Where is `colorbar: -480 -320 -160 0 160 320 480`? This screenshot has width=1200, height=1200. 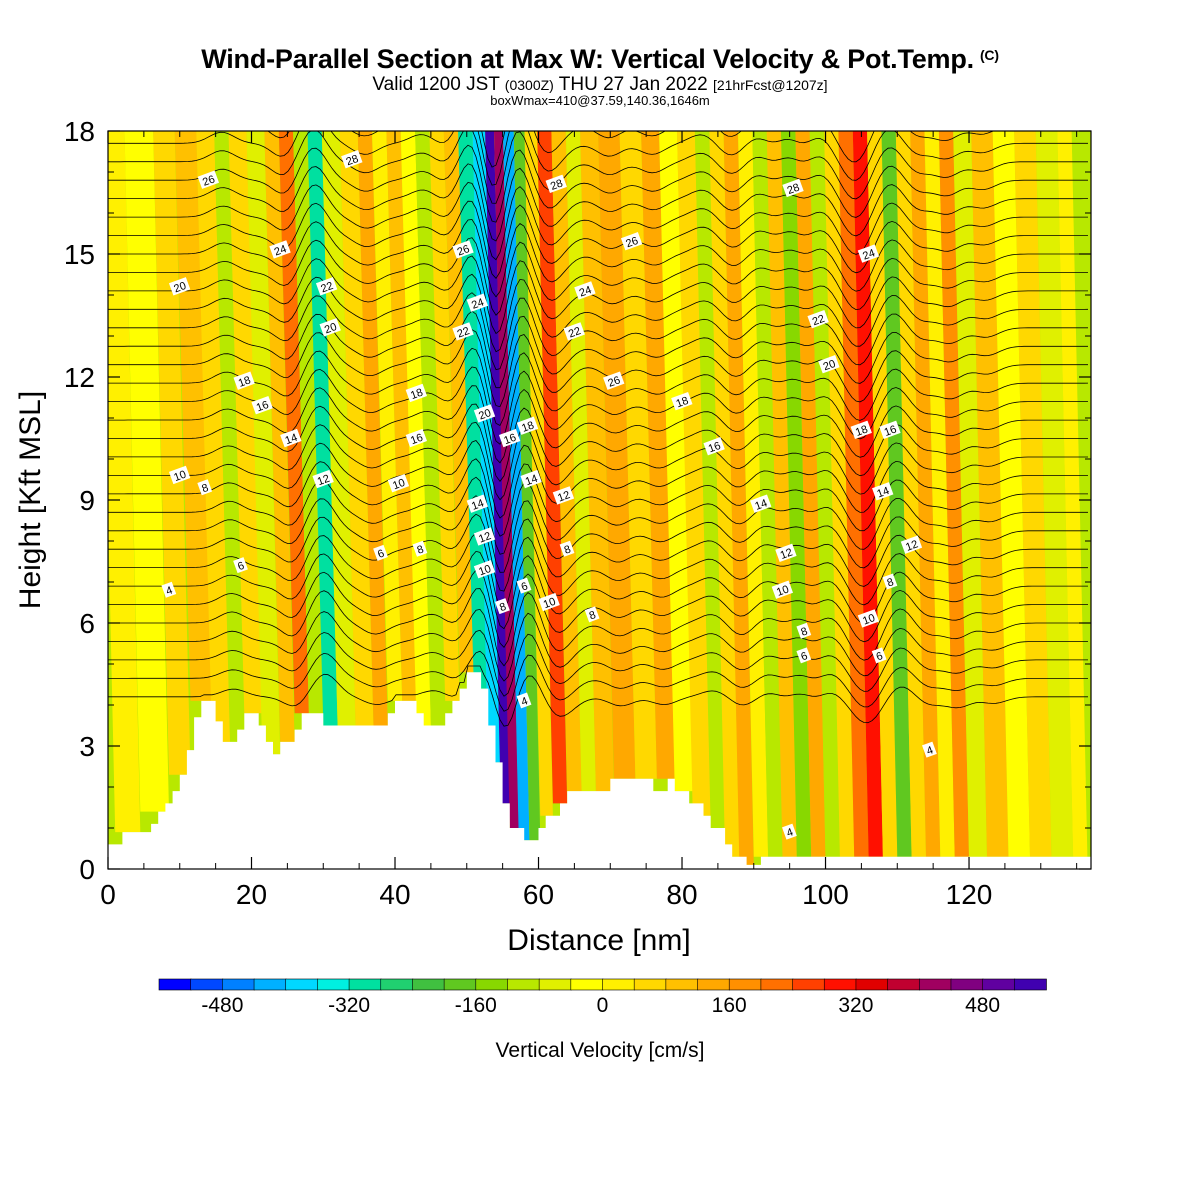 colorbar: -480 -320 -160 0 160 320 480 is located at coordinates (602, 997).